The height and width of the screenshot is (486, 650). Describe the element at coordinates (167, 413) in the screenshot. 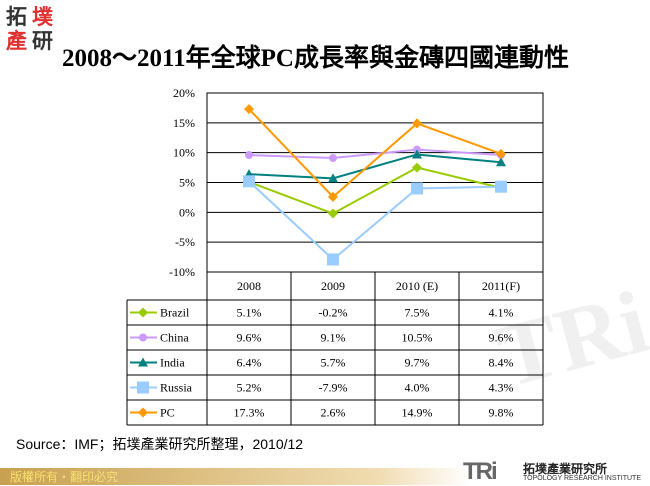

I see `legend-label: PC` at that location.